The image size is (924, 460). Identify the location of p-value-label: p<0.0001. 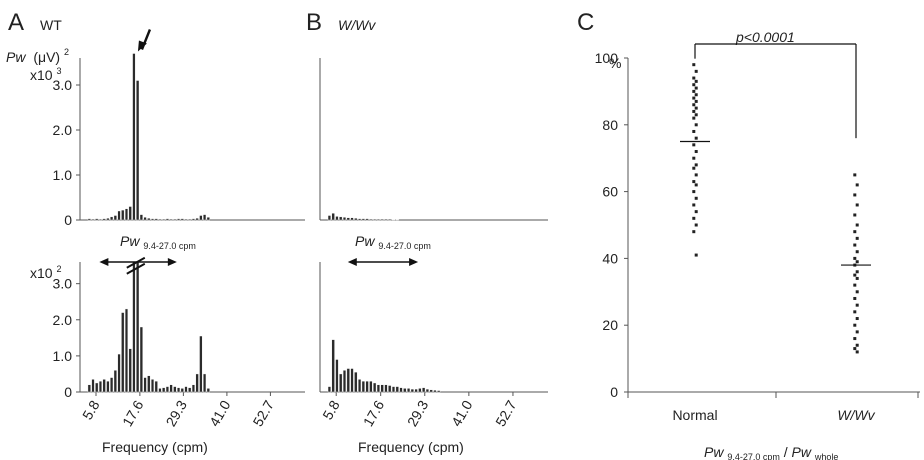
(765, 37).